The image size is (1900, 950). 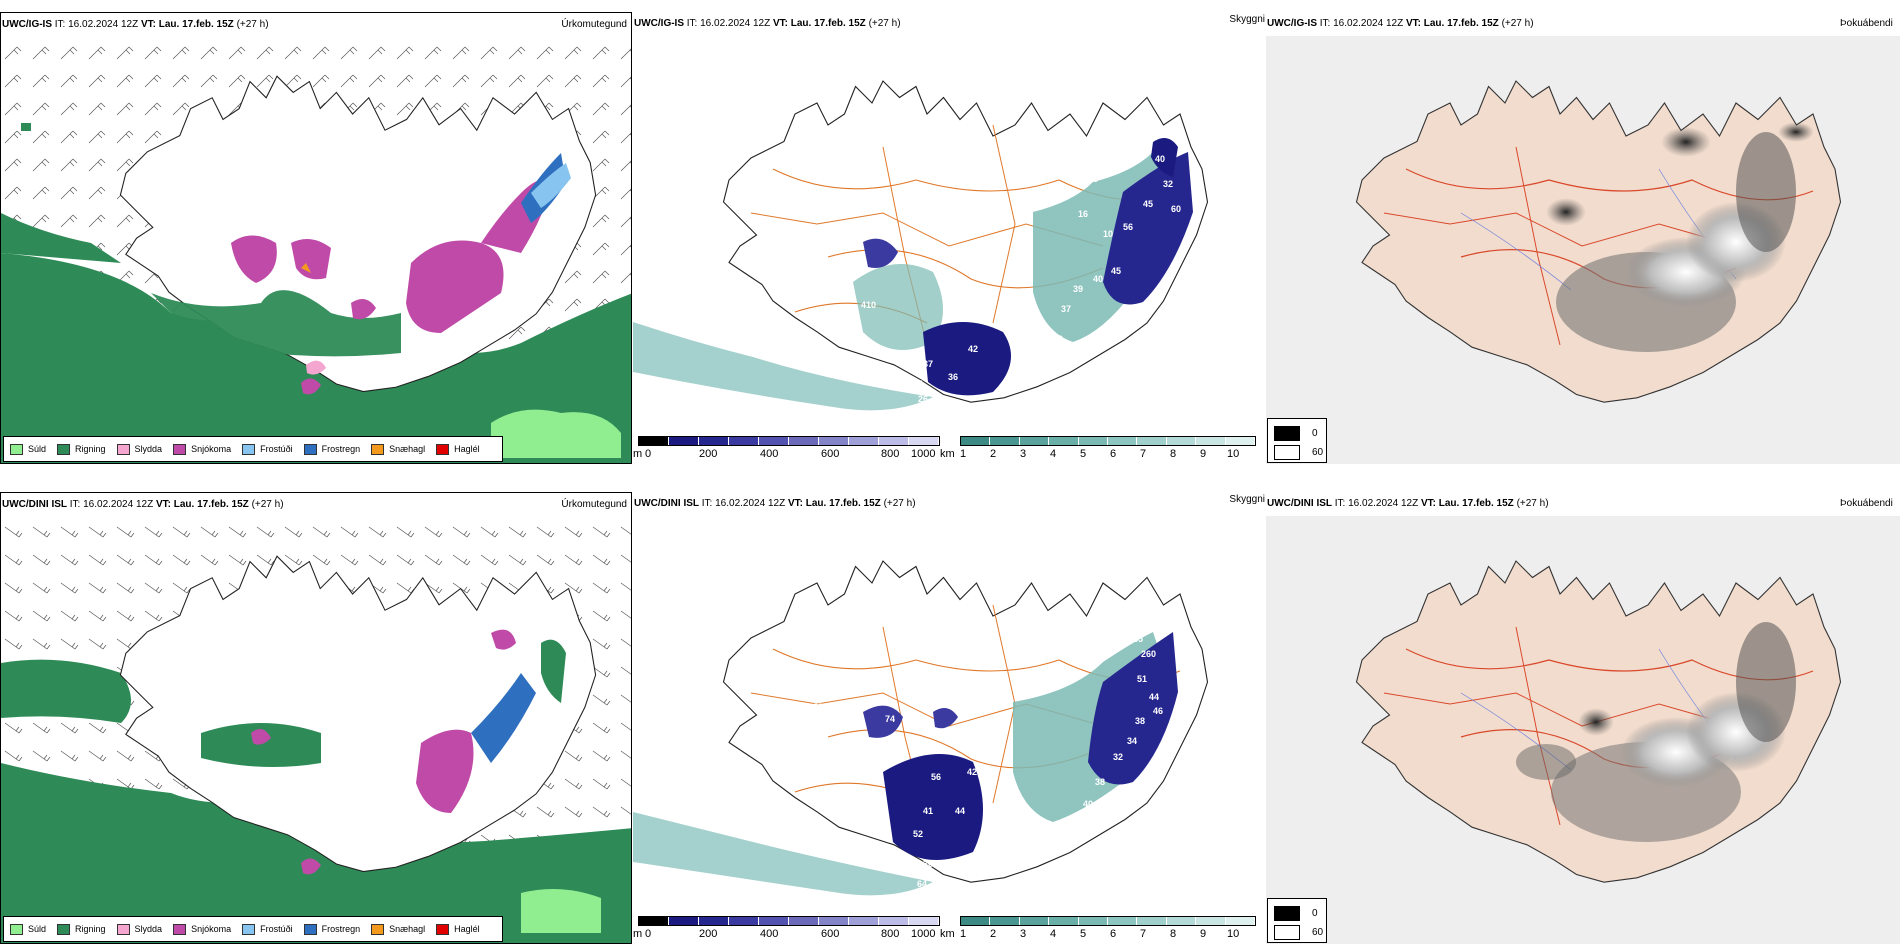 I want to click on vis-label: 43, so click(x=1194, y=651).